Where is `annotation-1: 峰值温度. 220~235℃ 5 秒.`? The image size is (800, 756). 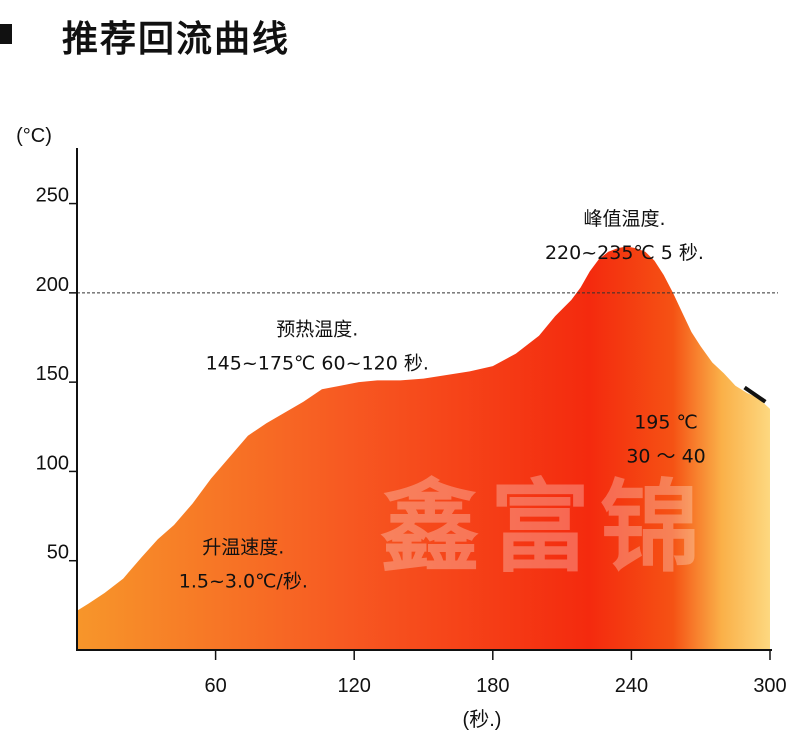
annotation-1: 峰值温度. 220~235℃ 5 秒. is located at coordinates (624, 236).